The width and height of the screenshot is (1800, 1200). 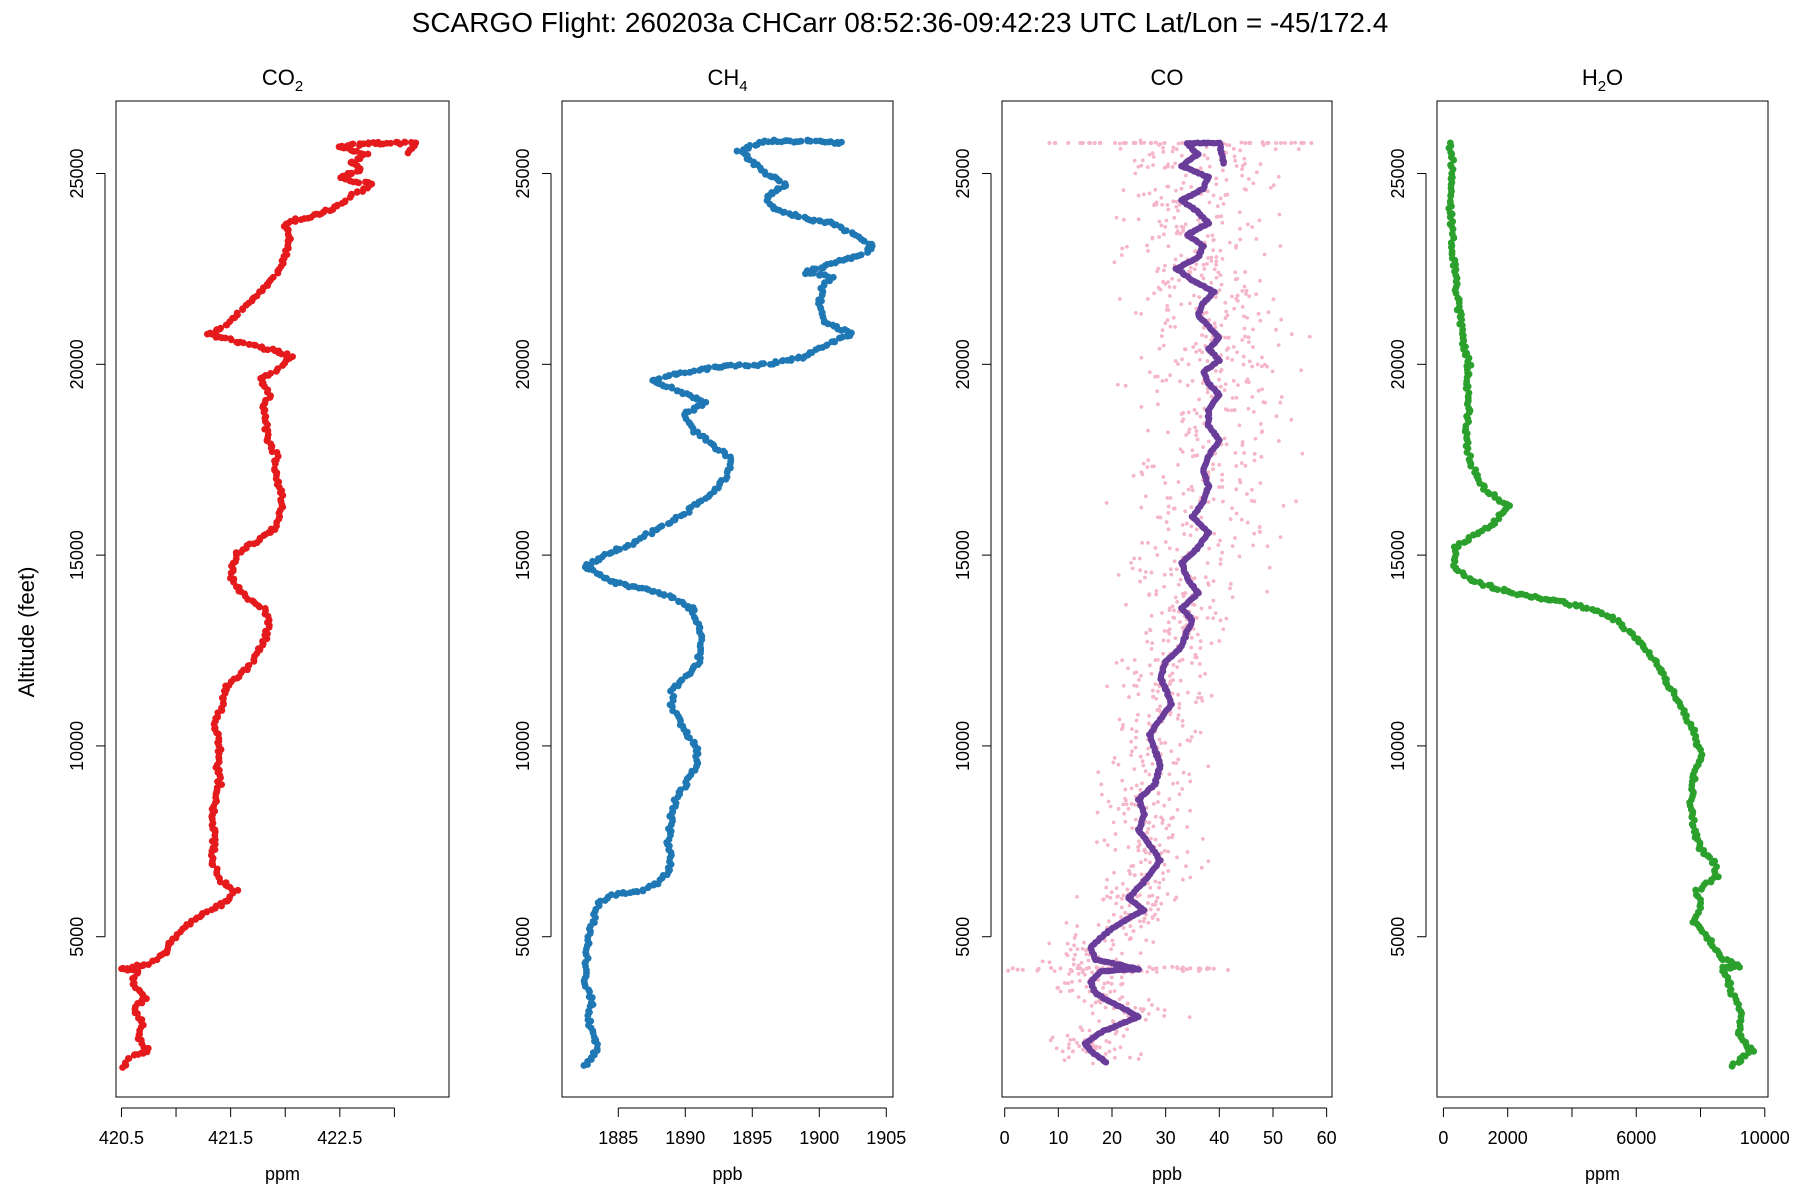 What do you see at coordinates (1398, 173) in the screenshot?
I see `y-tick-label: 25000` at bounding box center [1398, 173].